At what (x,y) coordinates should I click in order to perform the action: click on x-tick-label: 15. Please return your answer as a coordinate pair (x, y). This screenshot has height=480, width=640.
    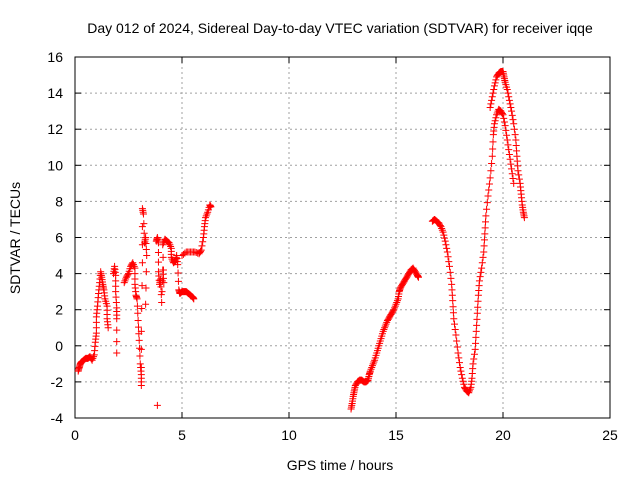
    Looking at the image, I should click on (396, 435).